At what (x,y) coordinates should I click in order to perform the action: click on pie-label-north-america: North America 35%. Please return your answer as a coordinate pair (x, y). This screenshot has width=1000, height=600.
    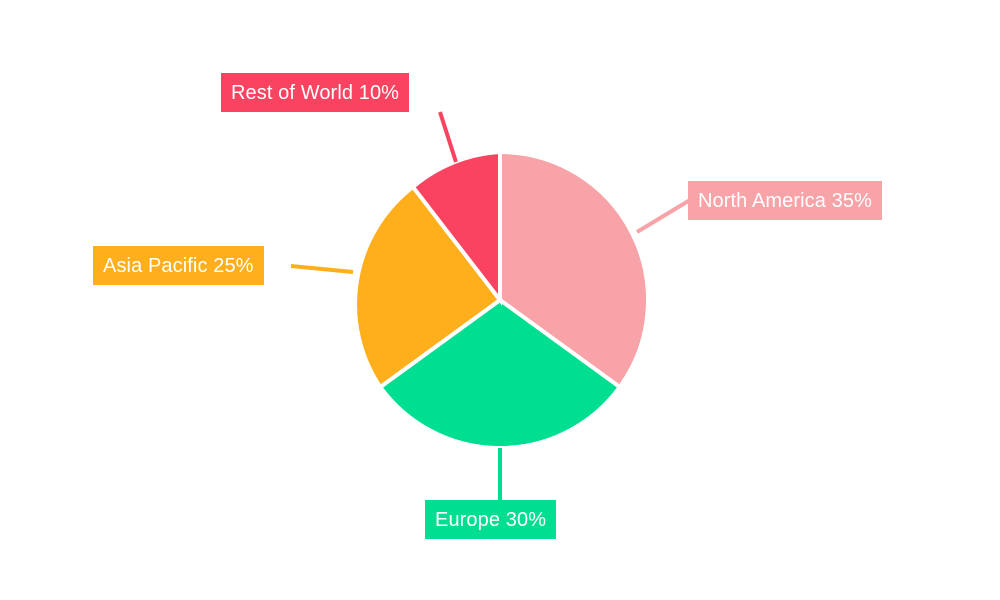
    Looking at the image, I should click on (785, 200).